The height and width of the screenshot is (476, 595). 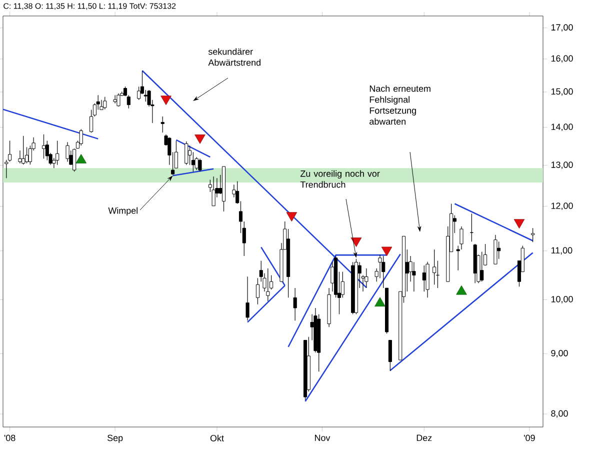 I want to click on x-tick-label: Sep, so click(x=115, y=438).